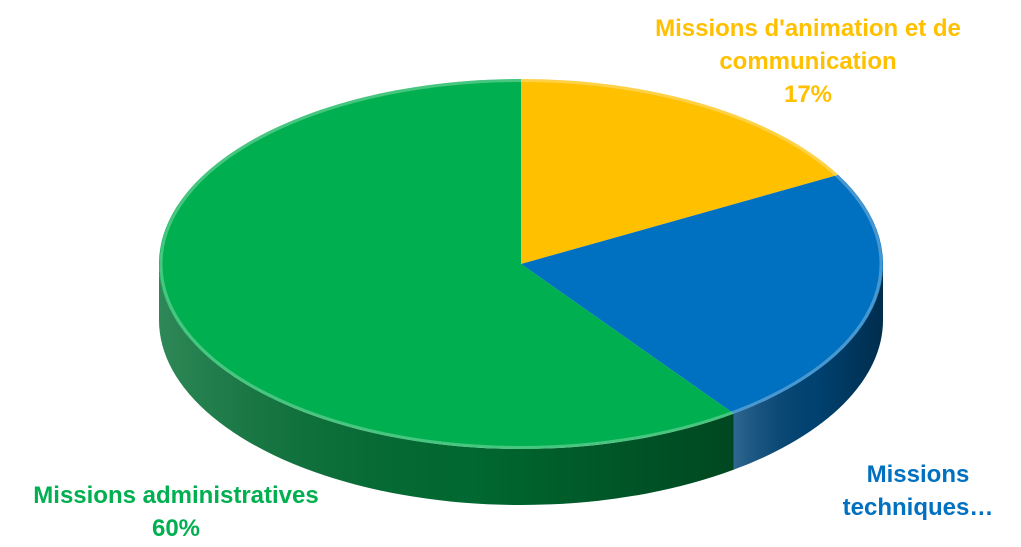 Image resolution: width=1021 pixels, height=547 pixels. Describe the element at coordinates (808, 28) in the screenshot. I see `data-label-animation-line: Missions d'animation et de` at that location.